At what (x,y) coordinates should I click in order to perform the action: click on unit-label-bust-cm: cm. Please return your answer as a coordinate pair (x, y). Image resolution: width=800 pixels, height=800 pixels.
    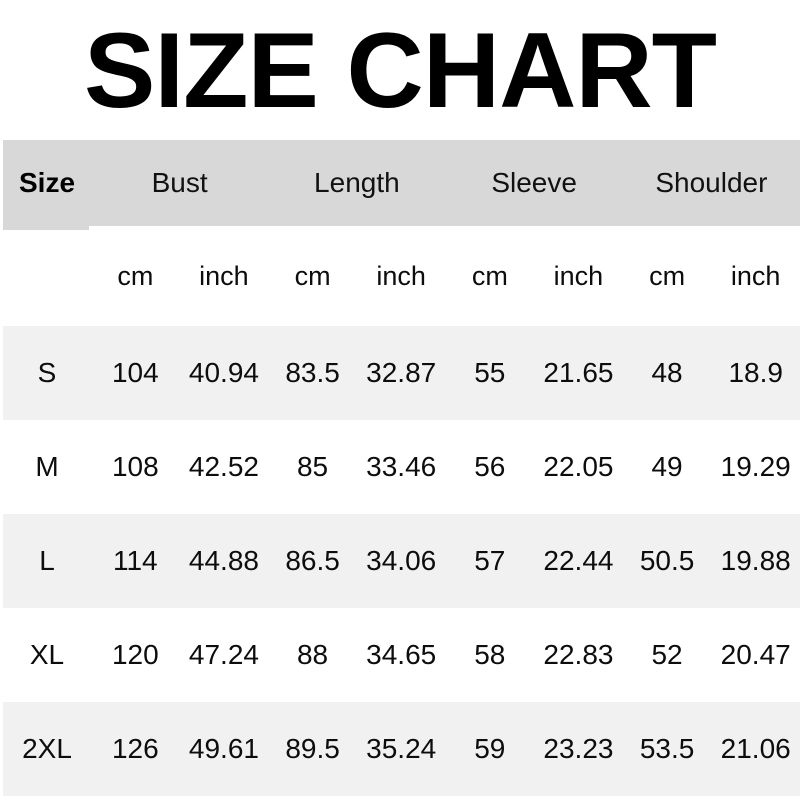
    Looking at the image, I should click on (135, 276).